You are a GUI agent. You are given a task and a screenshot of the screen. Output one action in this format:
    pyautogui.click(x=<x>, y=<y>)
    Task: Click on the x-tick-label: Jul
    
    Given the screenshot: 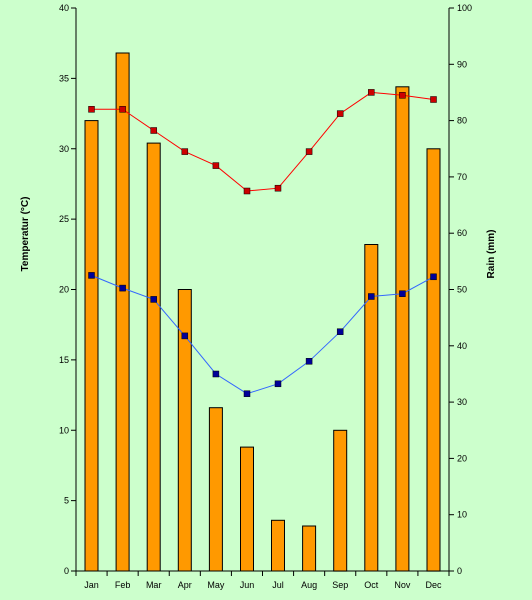 What is the action you would take?
    pyautogui.click(x=278, y=585)
    